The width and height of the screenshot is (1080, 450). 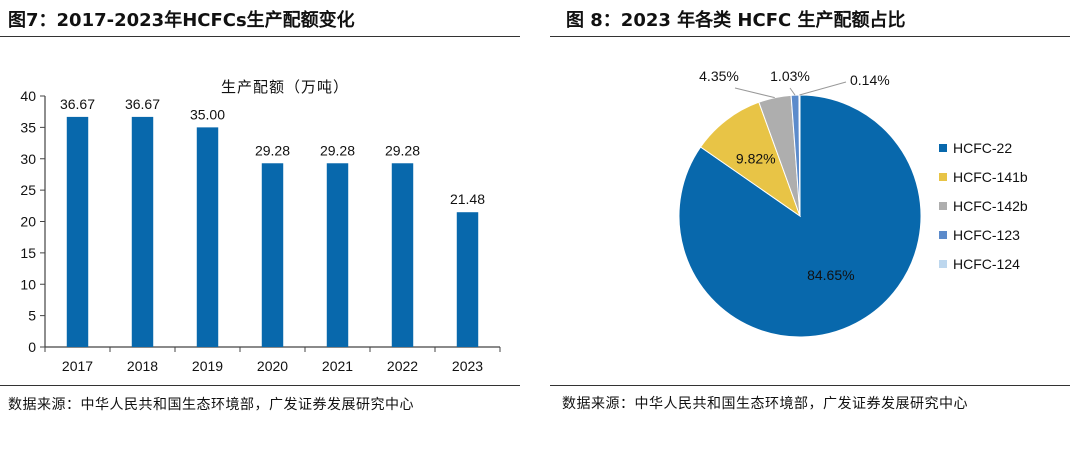 I want to click on slice-value-label: 4.35%, so click(x=719, y=76).